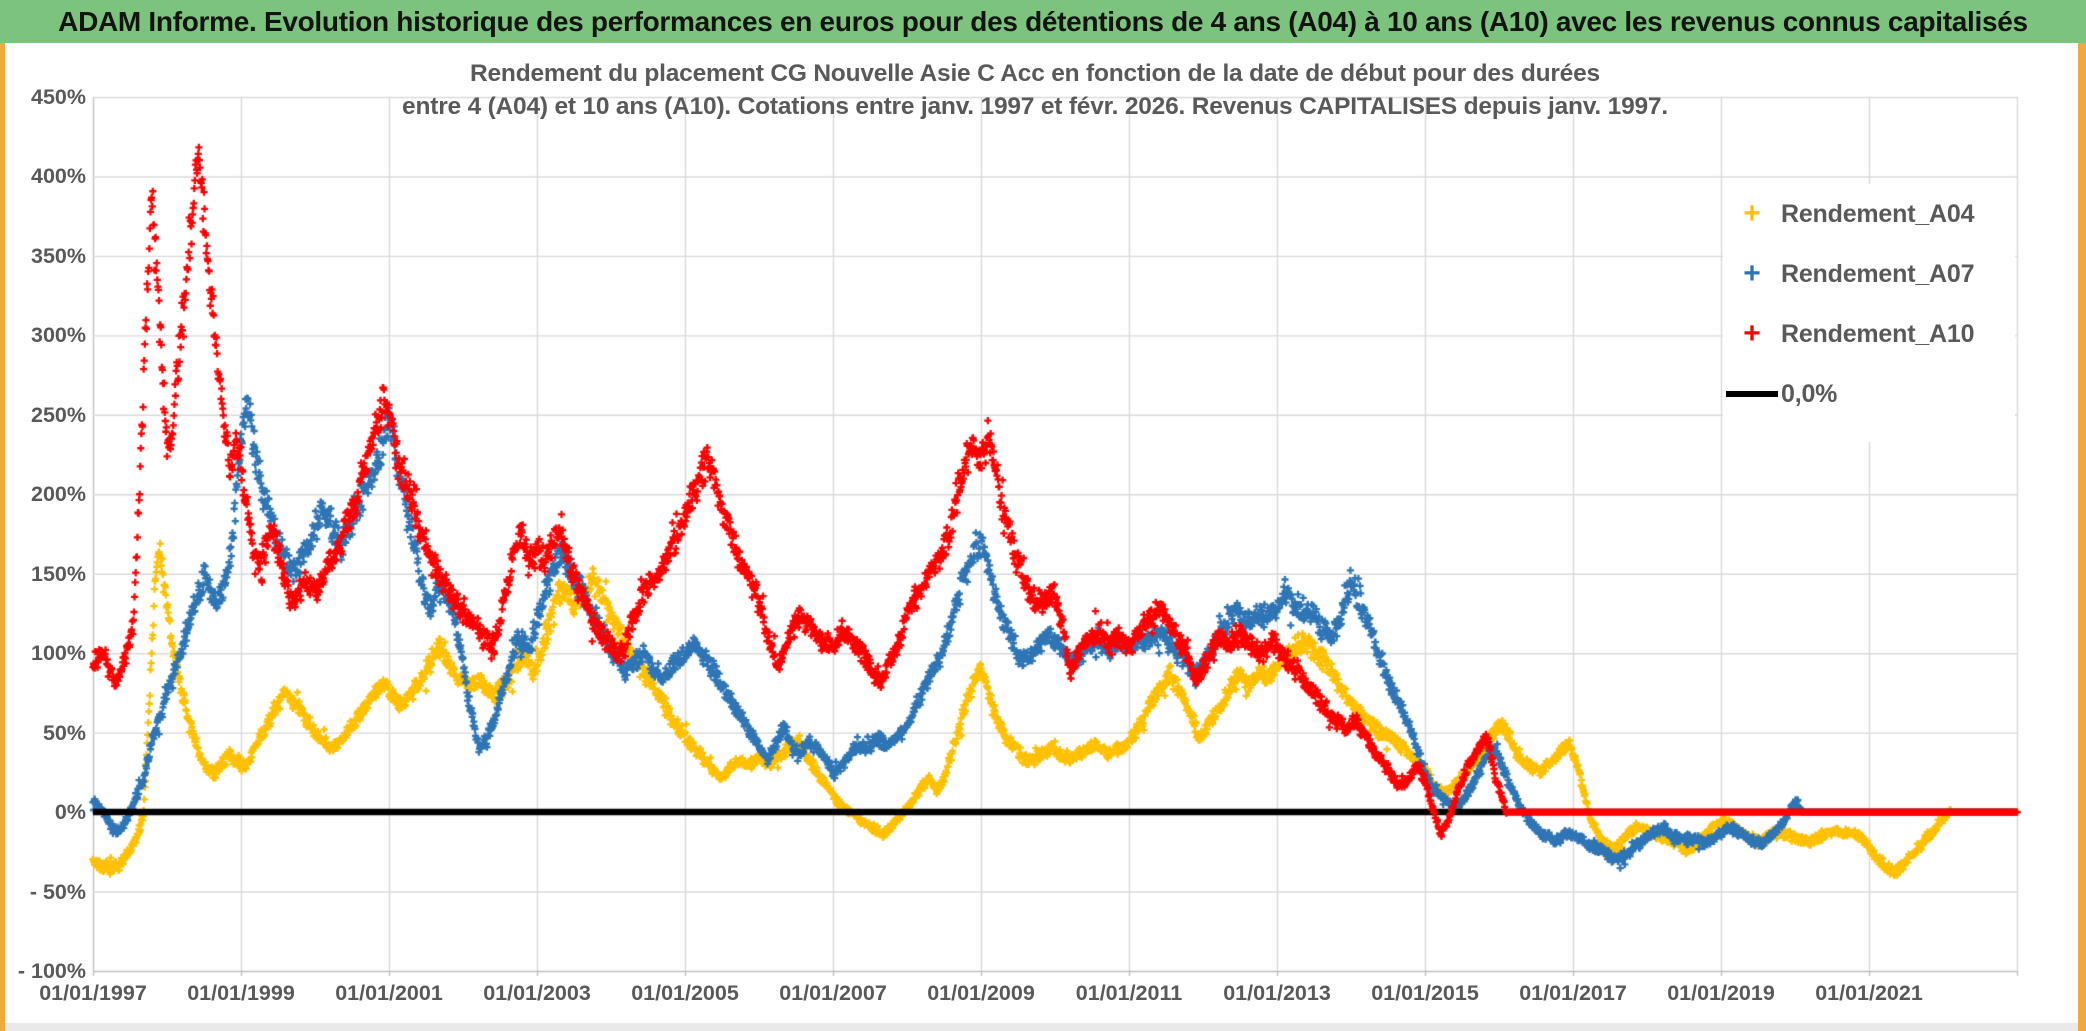 This screenshot has height=1031, width=2086. What do you see at coordinates (58, 176) in the screenshot?
I see `y-axis-tick-label: 400%` at bounding box center [58, 176].